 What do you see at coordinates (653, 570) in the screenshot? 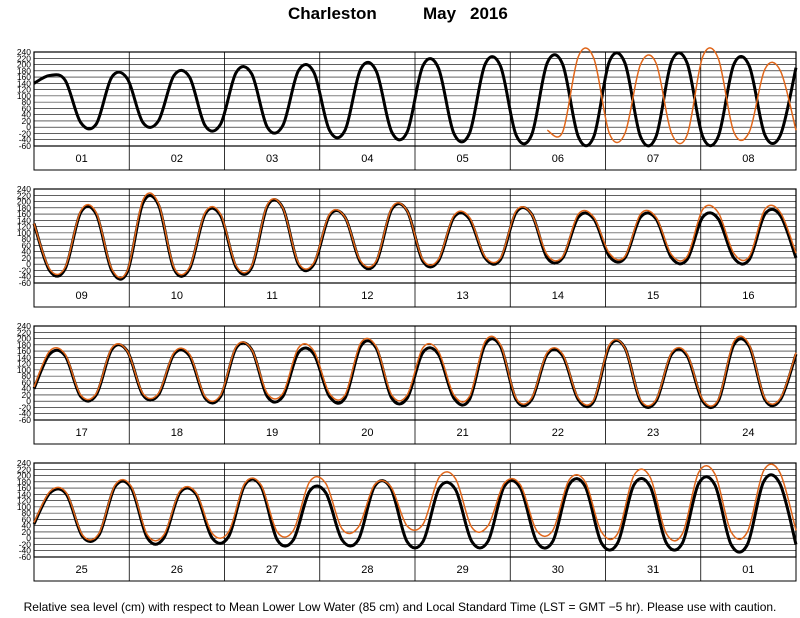
I see `day-label: 31` at bounding box center [653, 570].